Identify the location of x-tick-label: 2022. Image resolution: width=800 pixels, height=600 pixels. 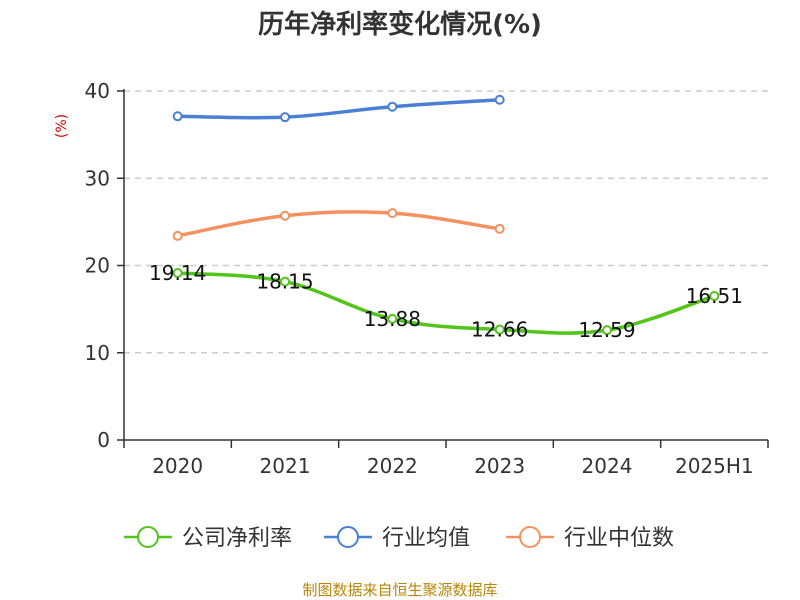
(392, 466).